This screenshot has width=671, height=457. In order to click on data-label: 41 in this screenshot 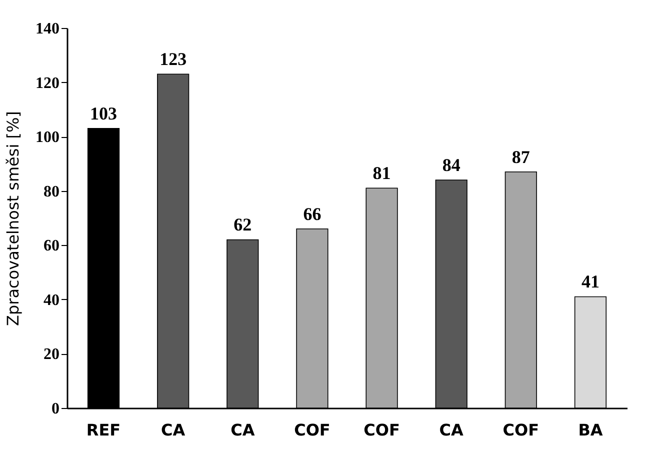, I will do `click(590, 282)`.